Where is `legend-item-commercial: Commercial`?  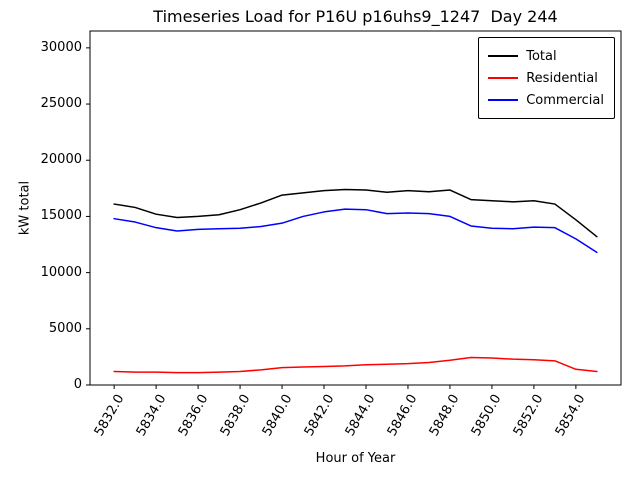 legend-item-commercial: Commercial is located at coordinates (546, 100).